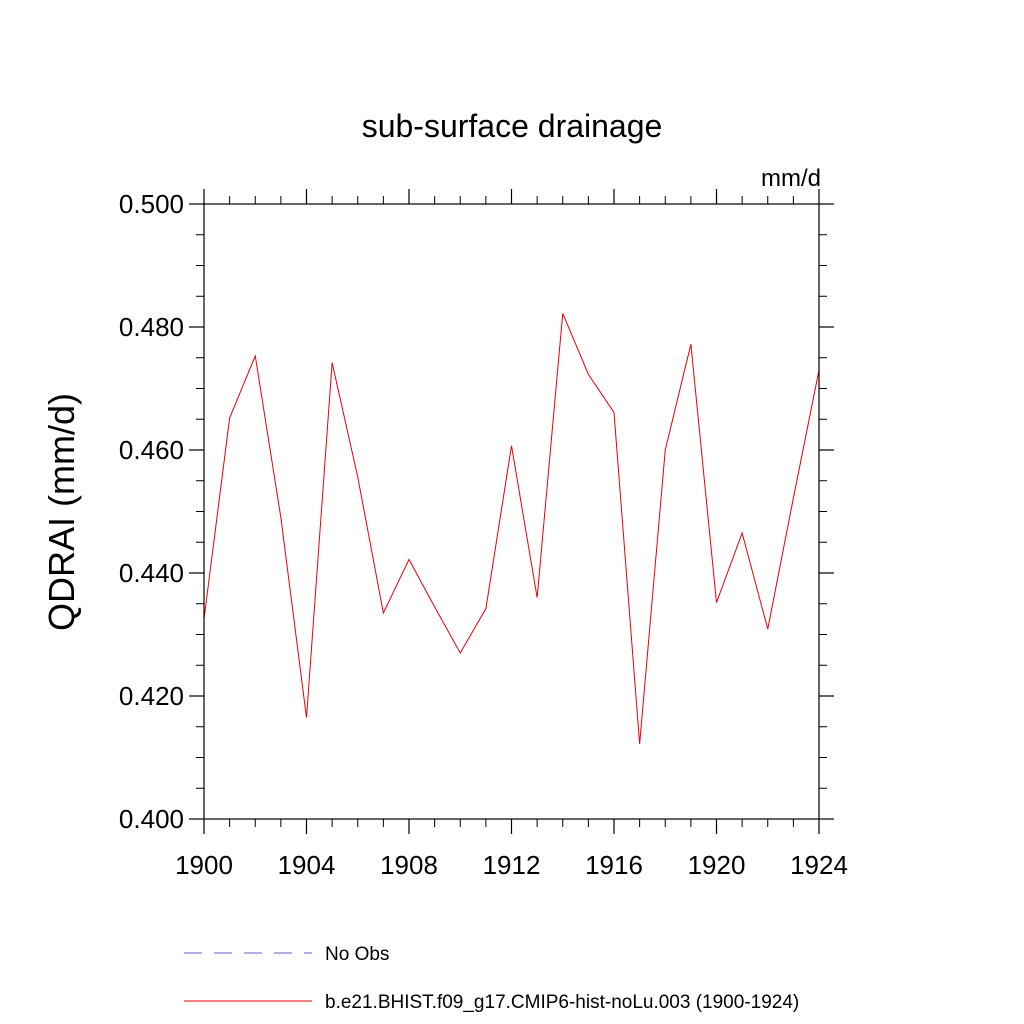 Image resolution: width=1024 pixels, height=1024 pixels. I want to click on x-tick-labels: 1900 1904 1908 1912 1916 1920 1924, so click(511, 865).